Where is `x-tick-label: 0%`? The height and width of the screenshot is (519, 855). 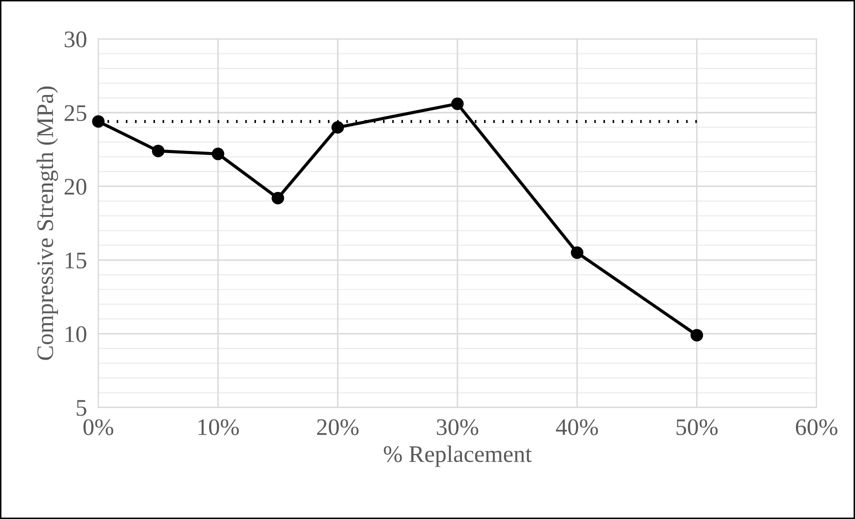 x-tick-label: 0% is located at coordinates (98, 427).